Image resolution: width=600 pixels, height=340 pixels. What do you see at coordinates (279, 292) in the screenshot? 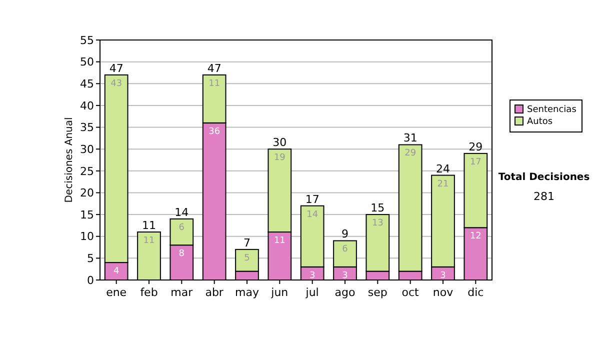
I see `x-tick-label: jun` at bounding box center [279, 292].